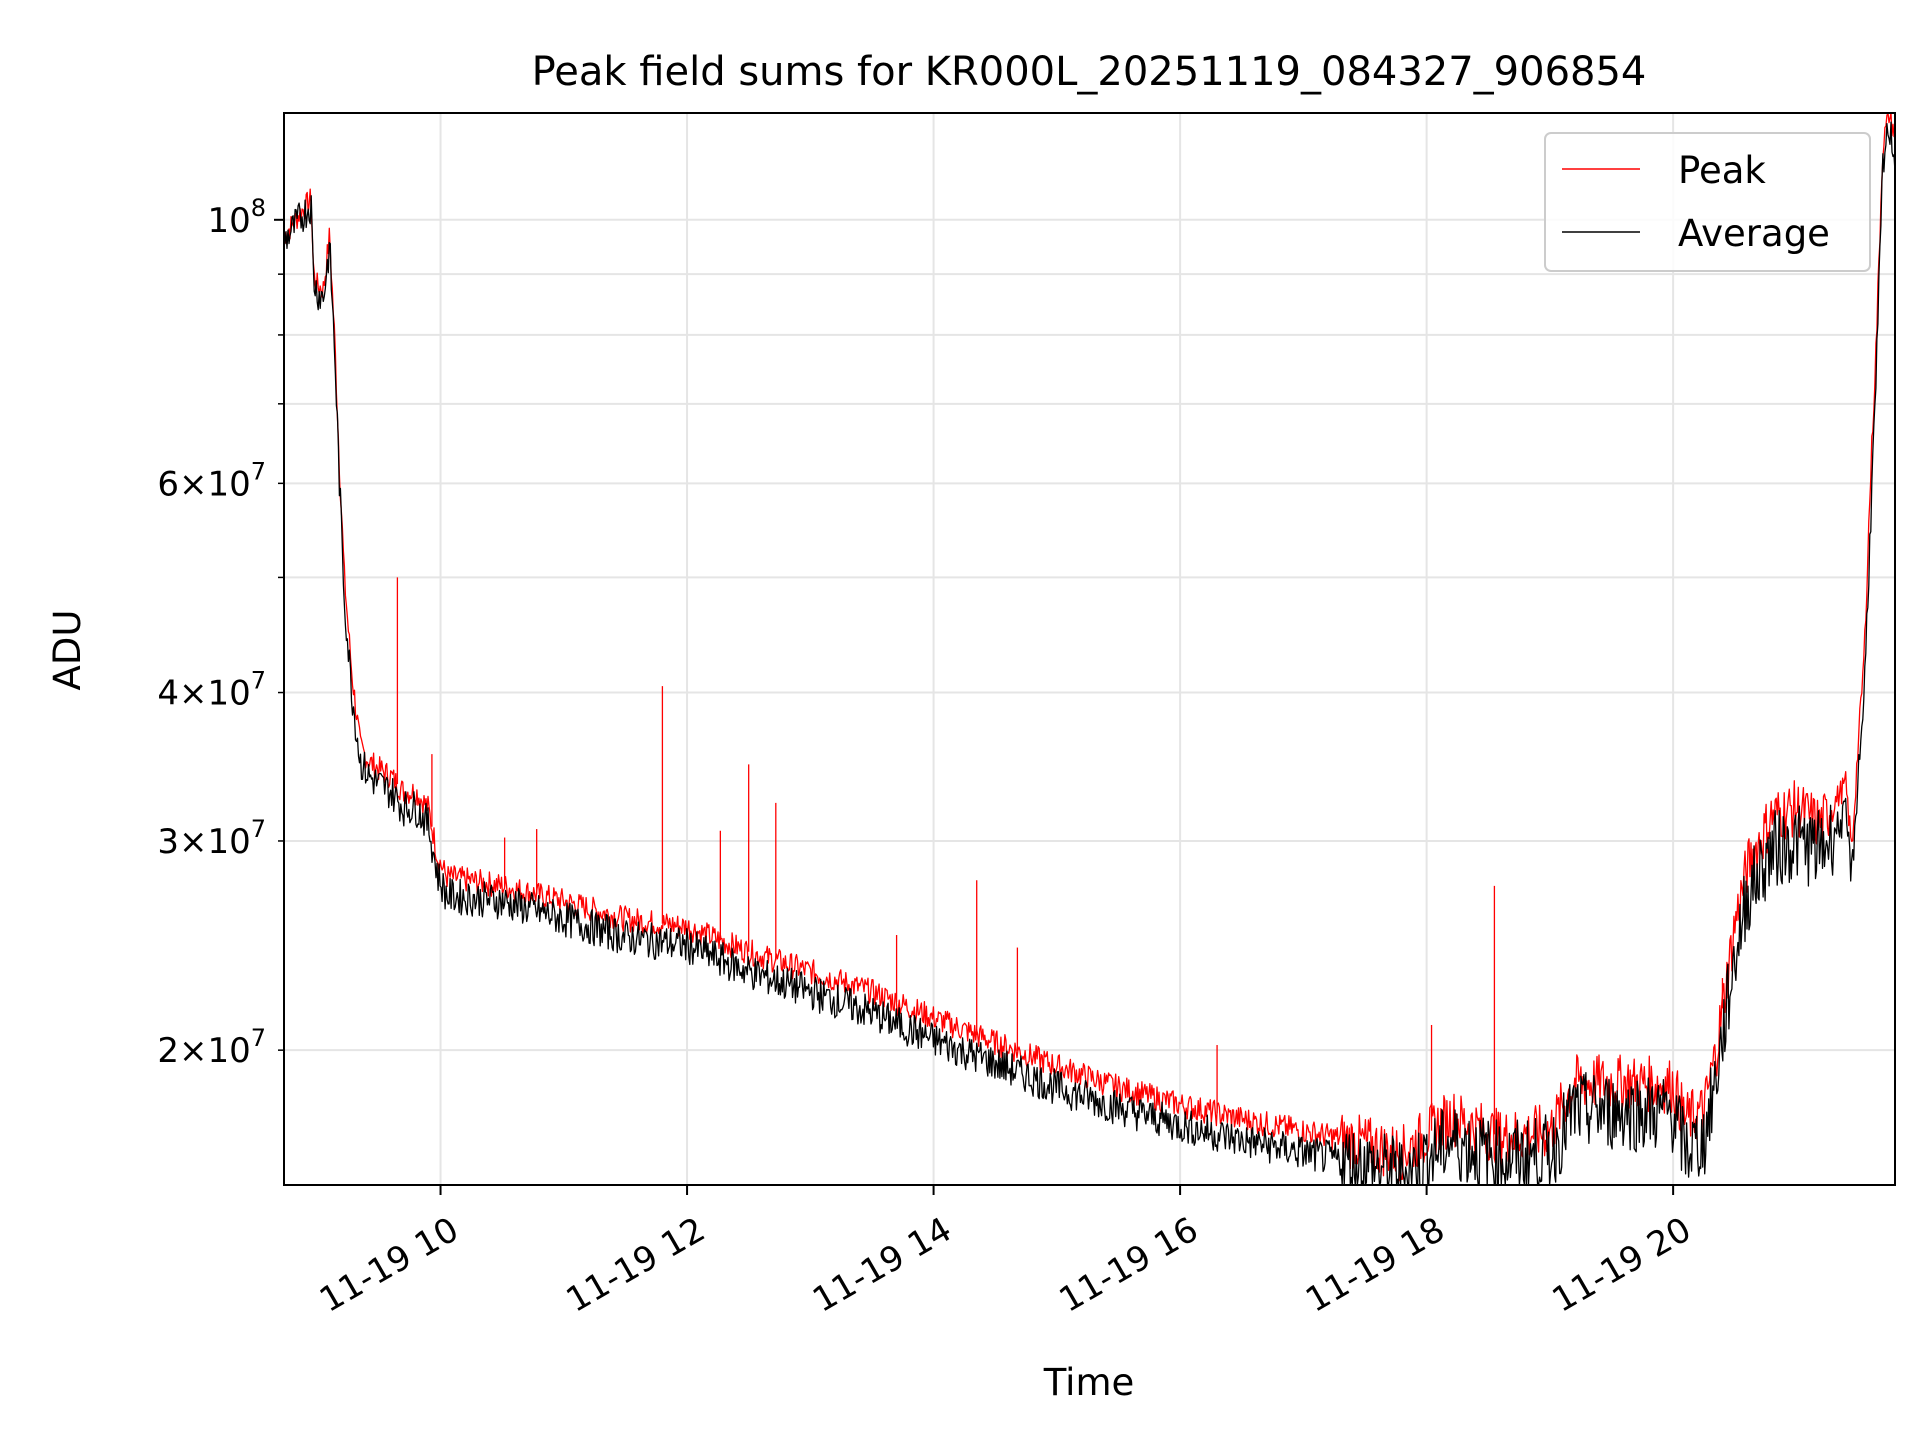 This screenshot has height=1440, width=1920. What do you see at coordinates (211, 690) in the screenshot?
I see `y-tick-label: 4×107` at bounding box center [211, 690].